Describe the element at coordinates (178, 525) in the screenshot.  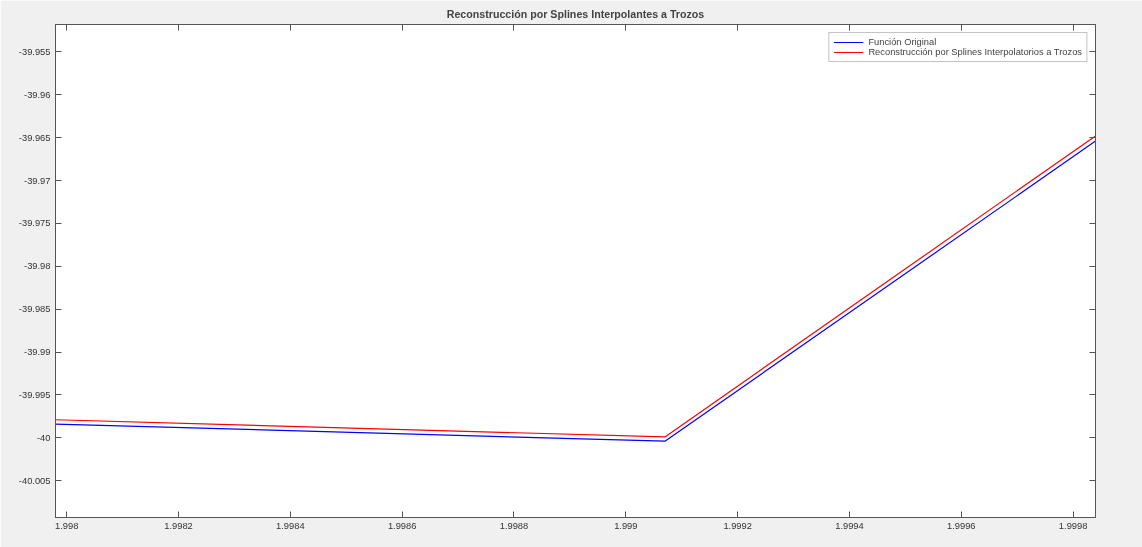
I see `x-tick-label: 1.9982` at that location.